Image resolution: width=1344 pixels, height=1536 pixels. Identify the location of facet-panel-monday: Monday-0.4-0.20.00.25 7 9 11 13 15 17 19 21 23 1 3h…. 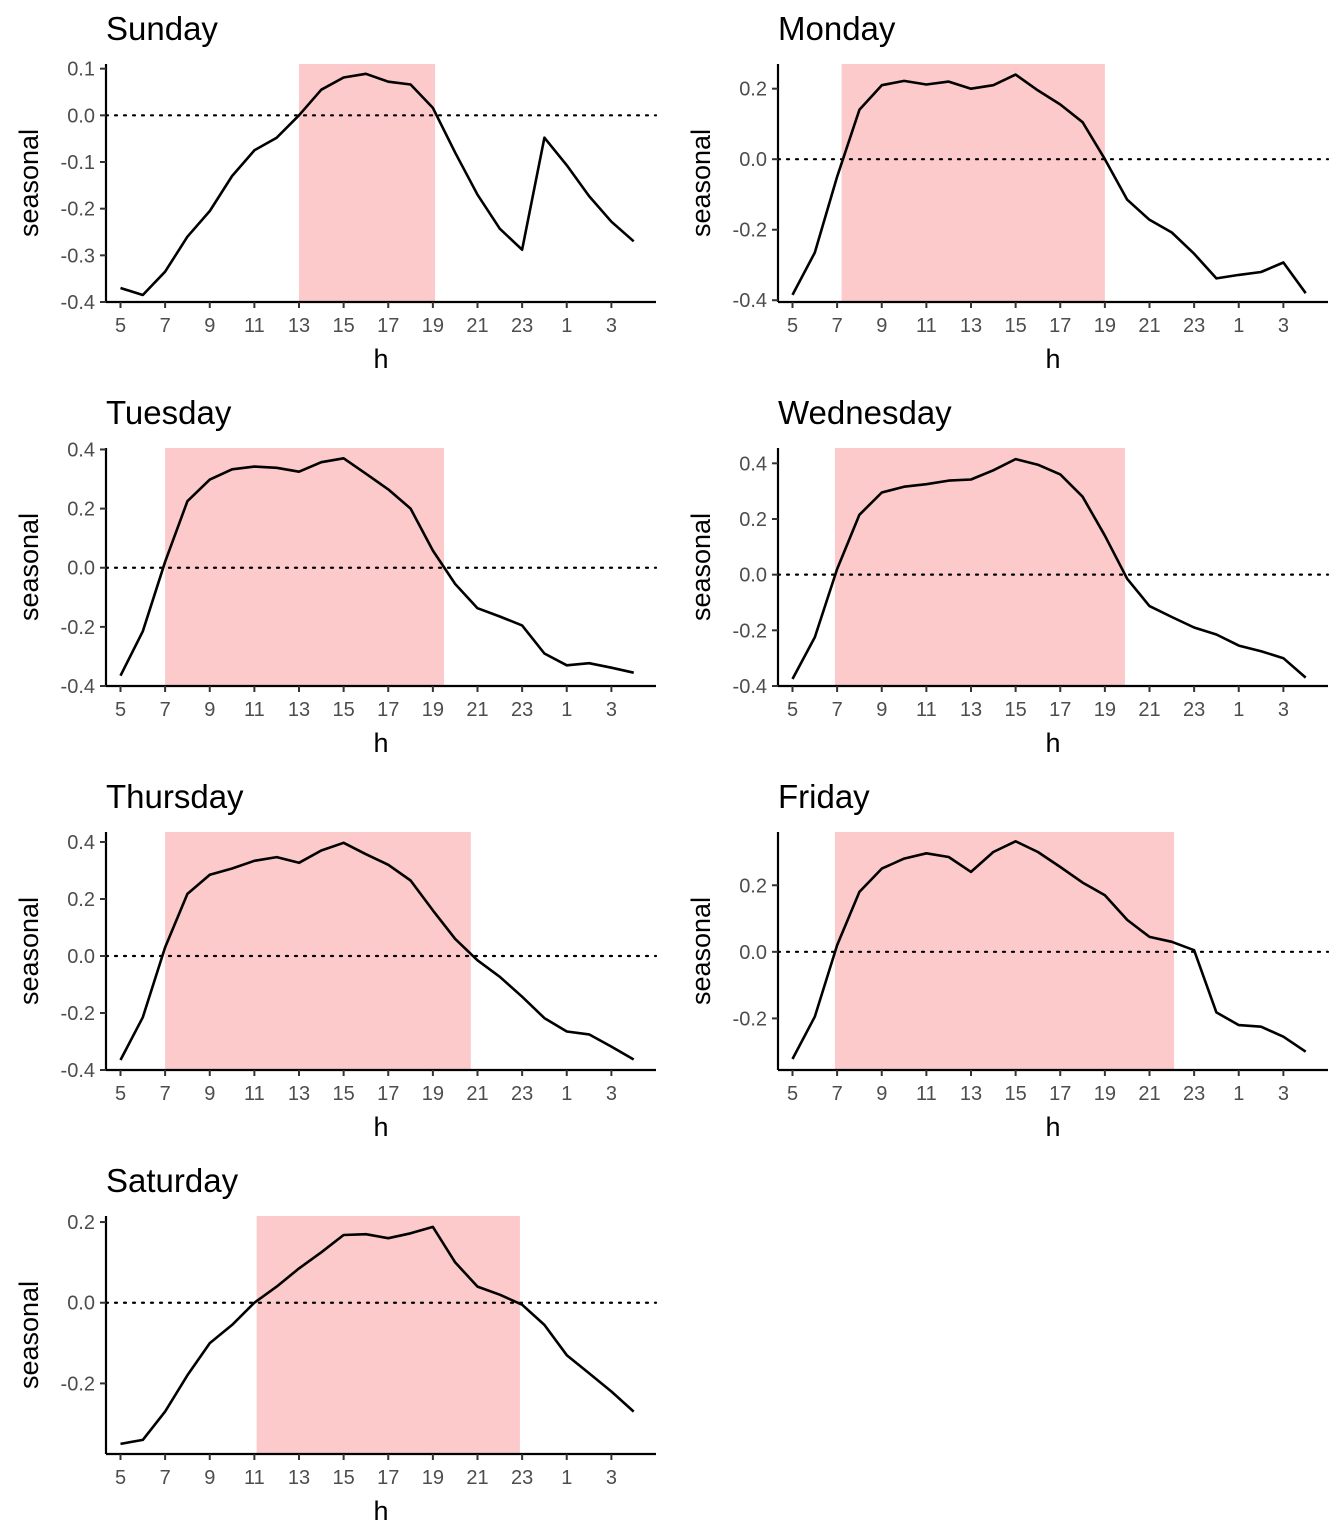
(1008, 192).